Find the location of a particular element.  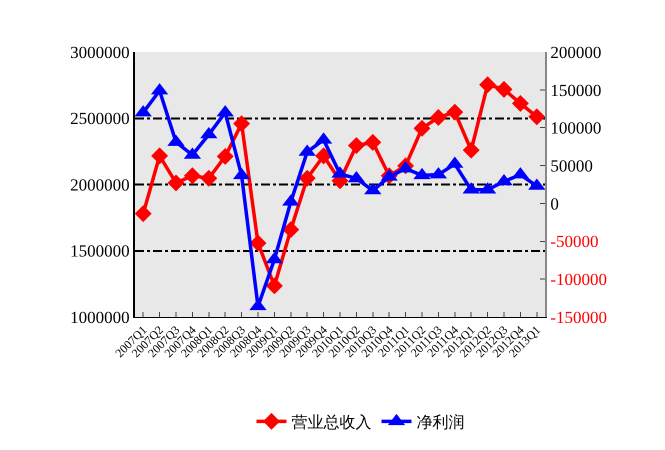

y-tick-label: 3000000 is located at coordinates (100, 52).